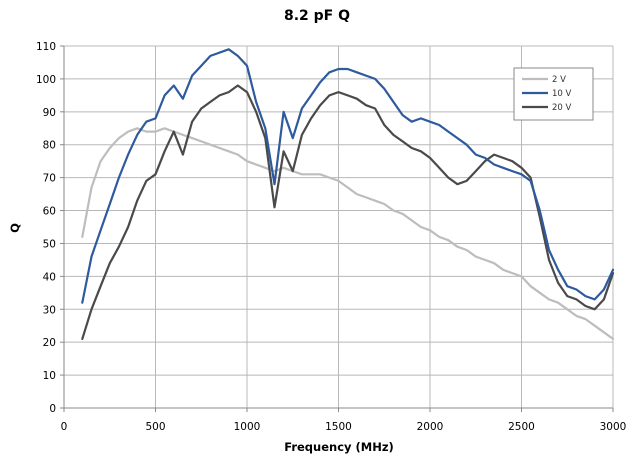 The image size is (634, 459). What do you see at coordinates (49, 277) in the screenshot?
I see `y-tick-label: 40` at bounding box center [49, 277].